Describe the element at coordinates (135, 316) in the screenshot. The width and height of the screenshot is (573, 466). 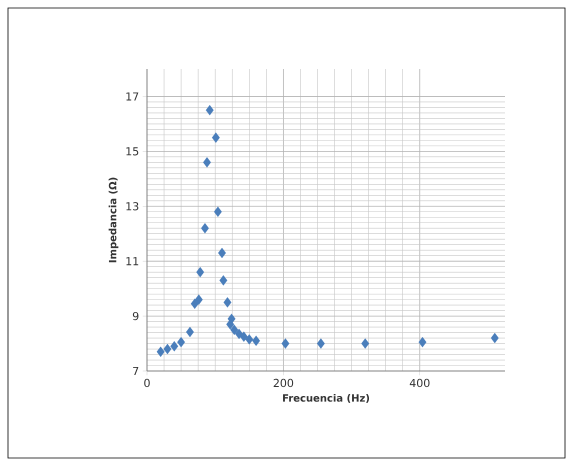
I see `y-tick-label: 9` at that location.